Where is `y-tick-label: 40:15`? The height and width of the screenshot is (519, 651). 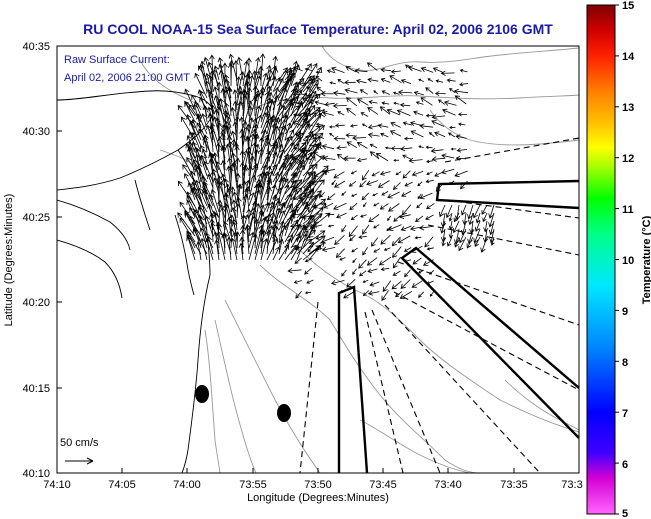
y-tick-label: 40:15 is located at coordinates (36, 389).